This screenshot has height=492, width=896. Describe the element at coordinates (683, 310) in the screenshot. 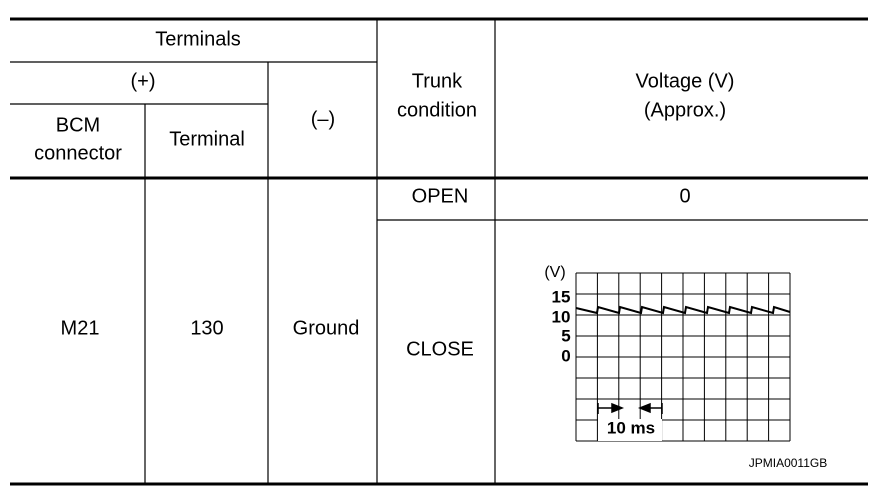

I see `waveform` at that location.